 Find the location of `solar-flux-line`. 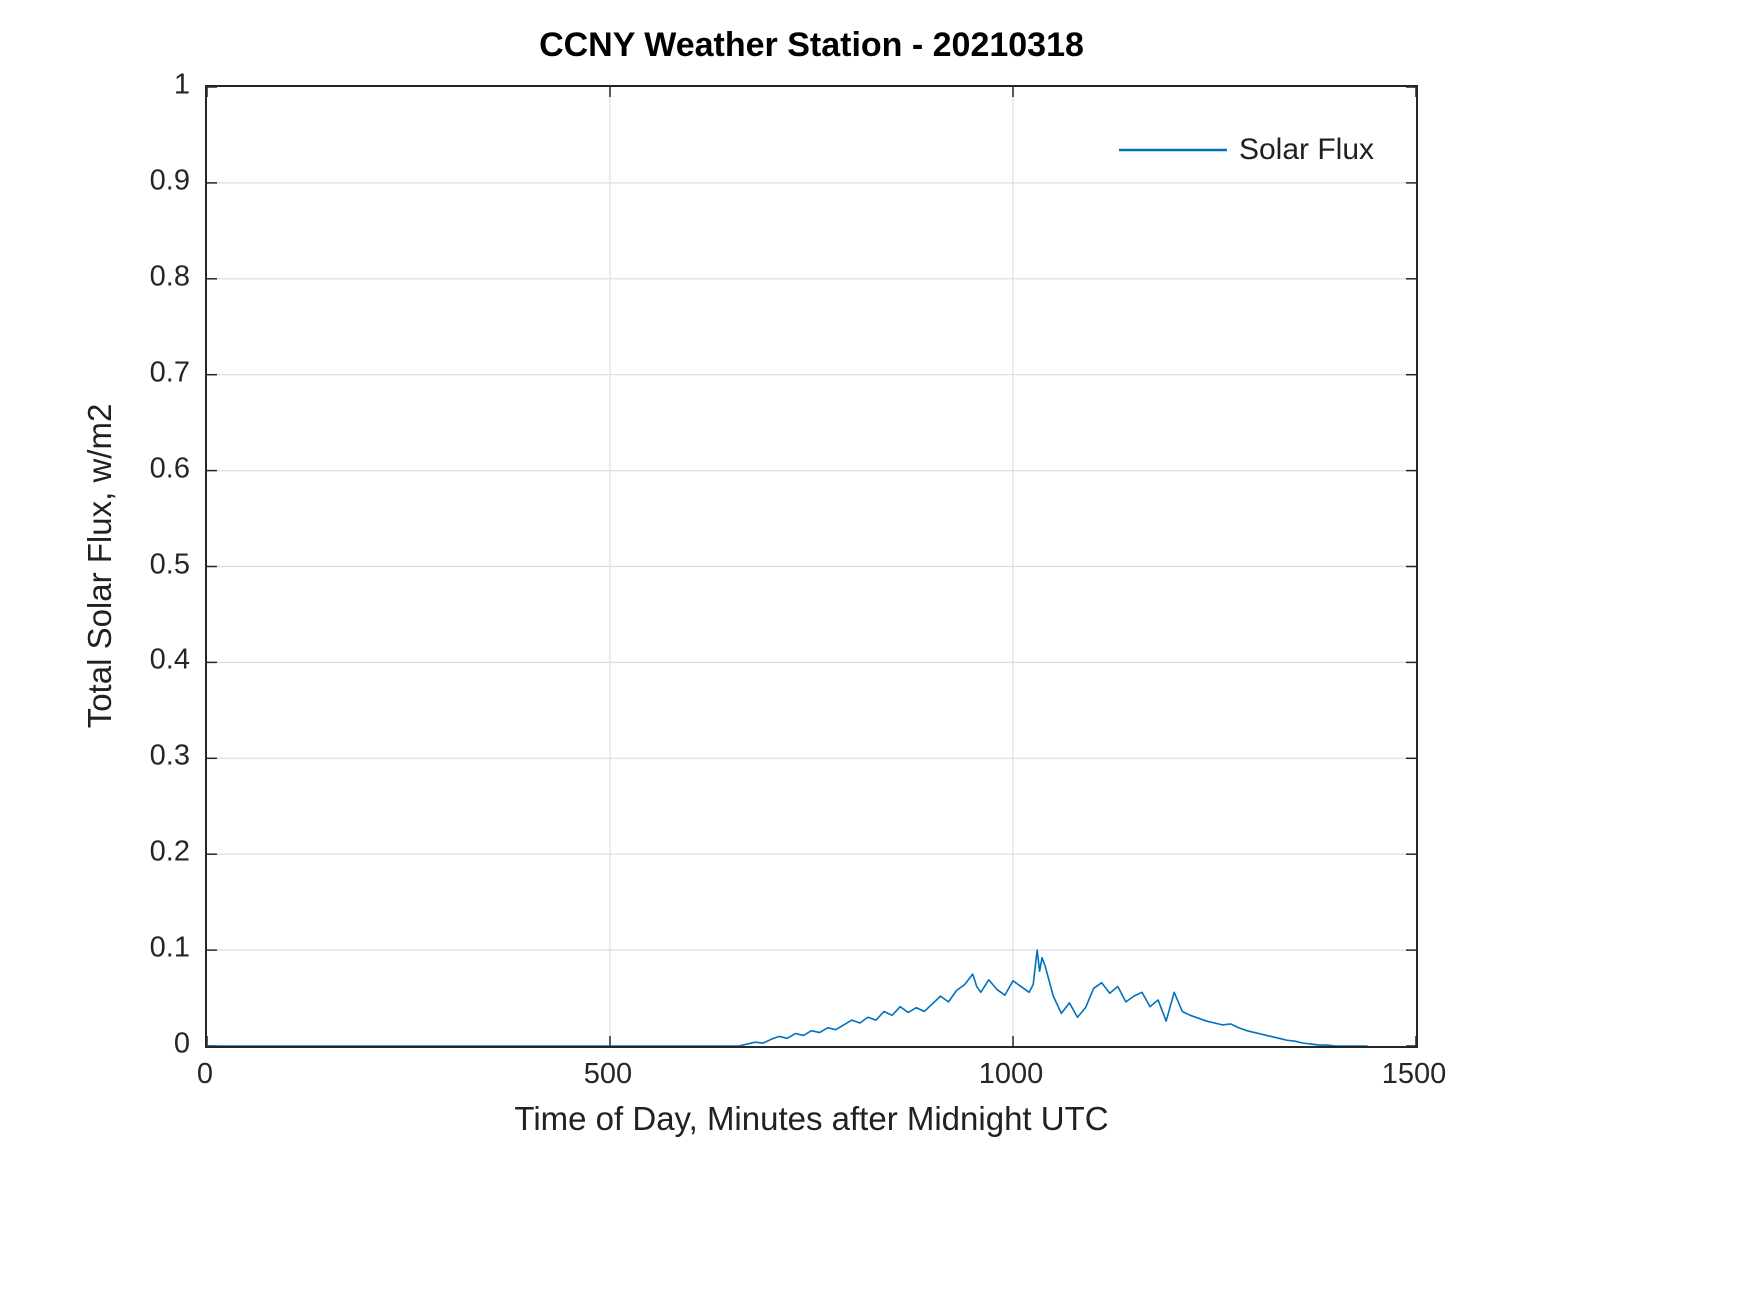

solar-flux-line is located at coordinates (787, 997).